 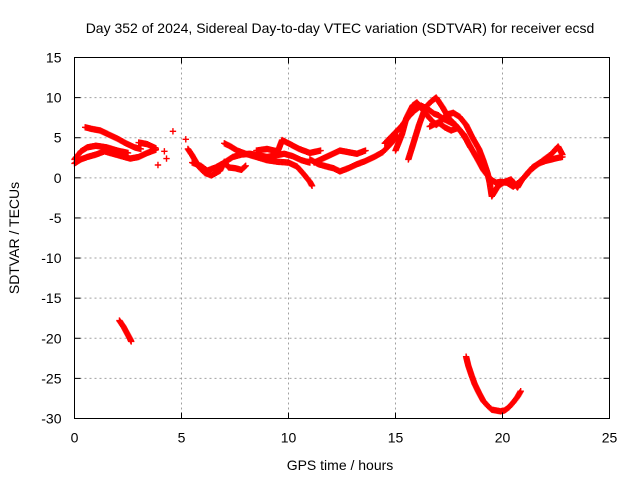 What do you see at coordinates (450, 135) in the screenshot?
I see `series-track-N` at bounding box center [450, 135].